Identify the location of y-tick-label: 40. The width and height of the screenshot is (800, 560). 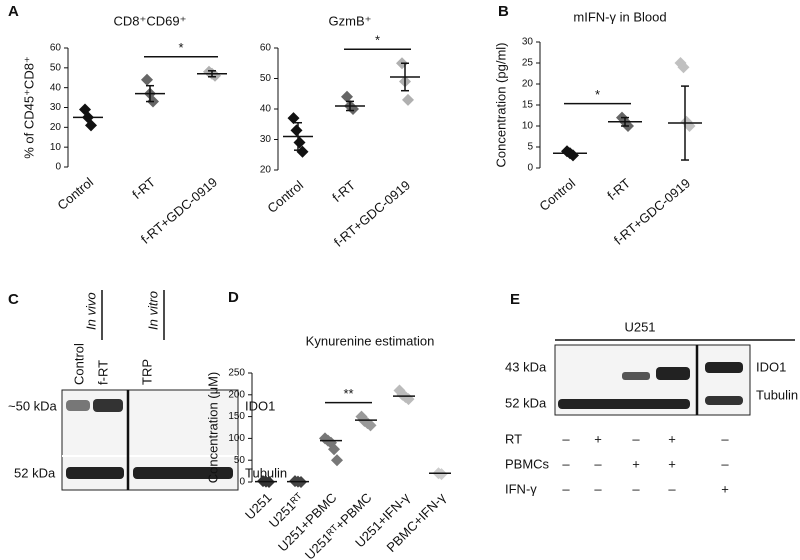
(56, 87).